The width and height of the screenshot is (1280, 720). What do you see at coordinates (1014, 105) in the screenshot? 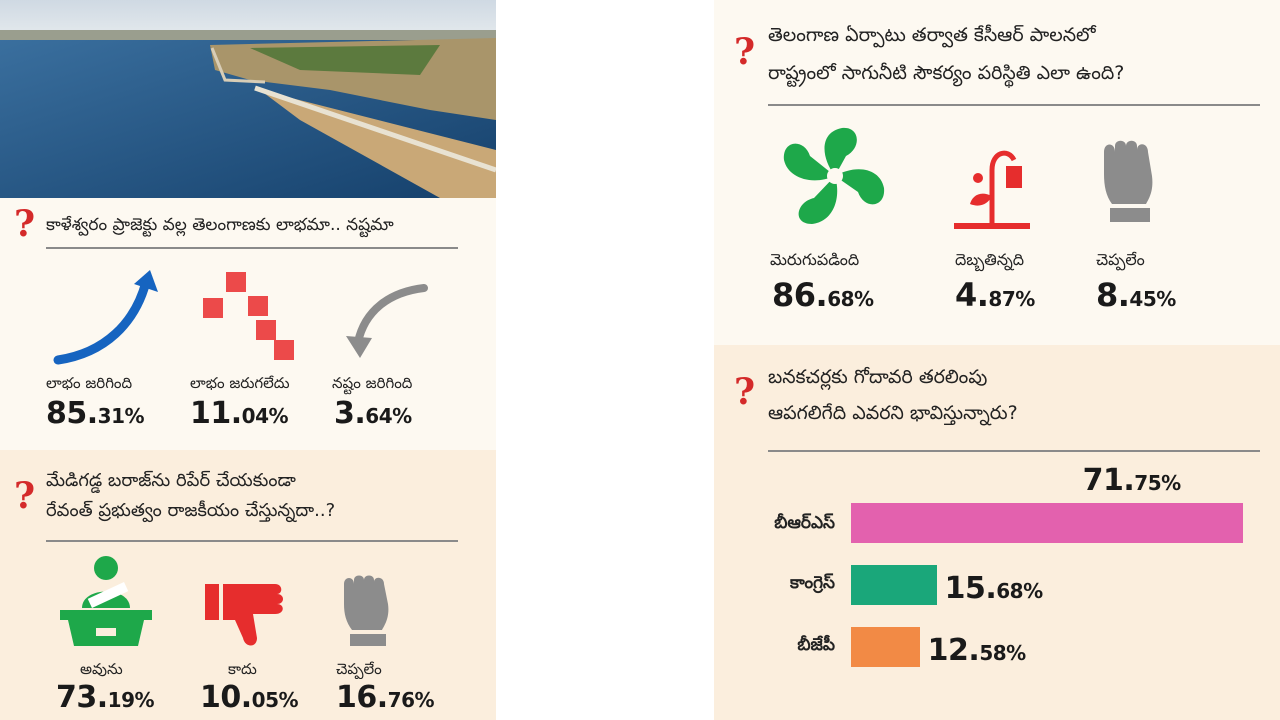
I see `q3-divider` at bounding box center [1014, 105].